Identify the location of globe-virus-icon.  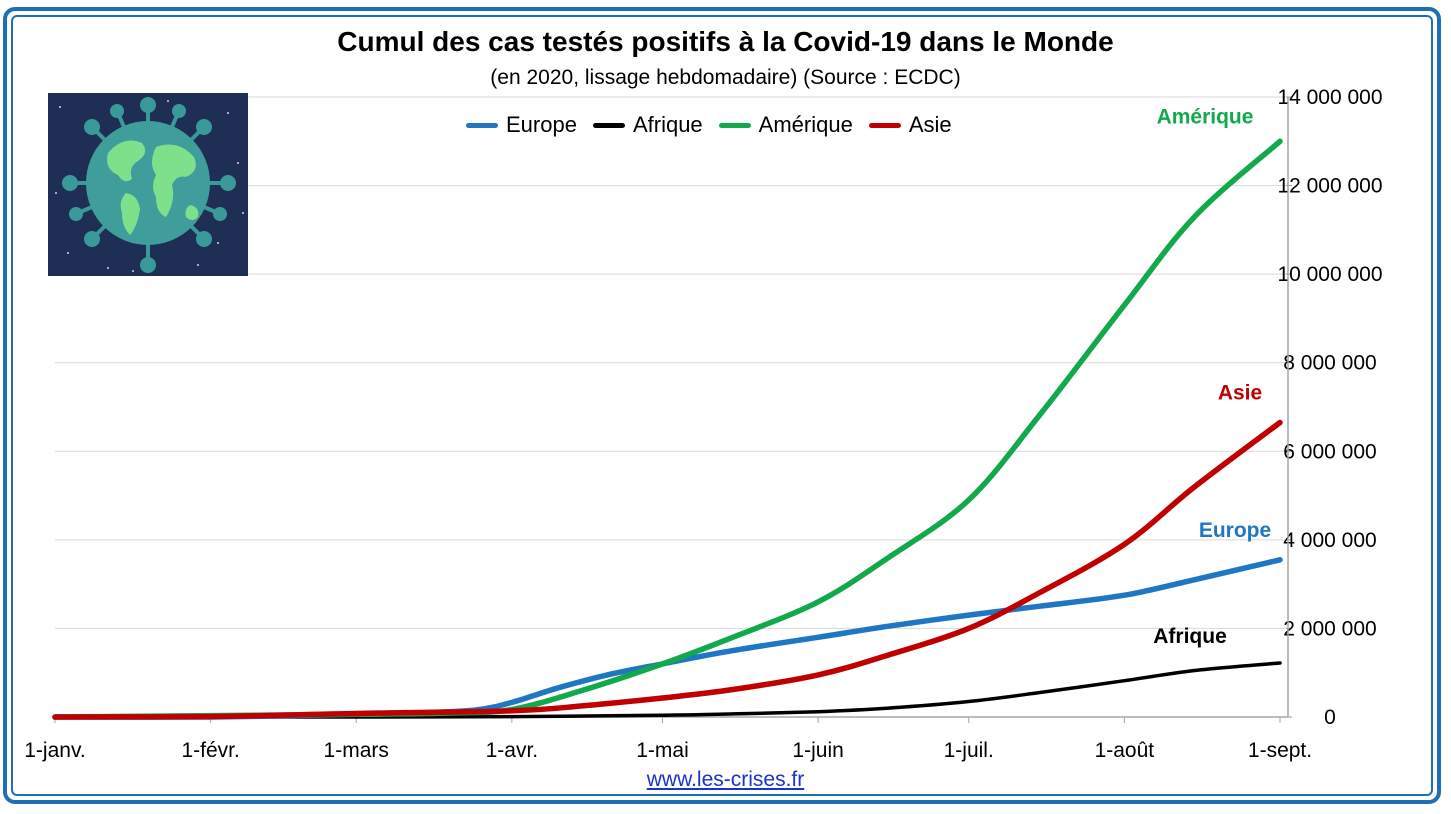
(148, 184).